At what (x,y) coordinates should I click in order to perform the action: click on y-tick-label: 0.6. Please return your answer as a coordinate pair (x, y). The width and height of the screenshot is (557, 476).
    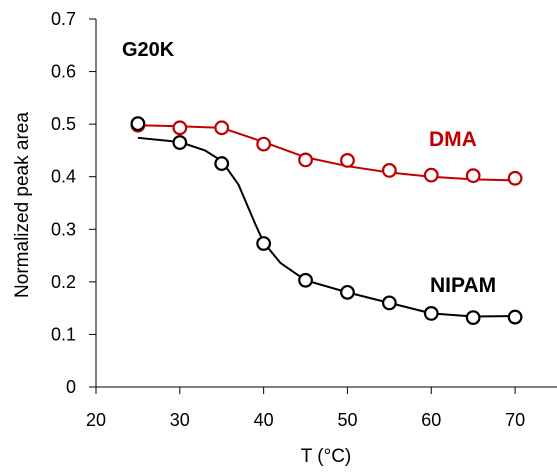
    Looking at the image, I should click on (63, 72).